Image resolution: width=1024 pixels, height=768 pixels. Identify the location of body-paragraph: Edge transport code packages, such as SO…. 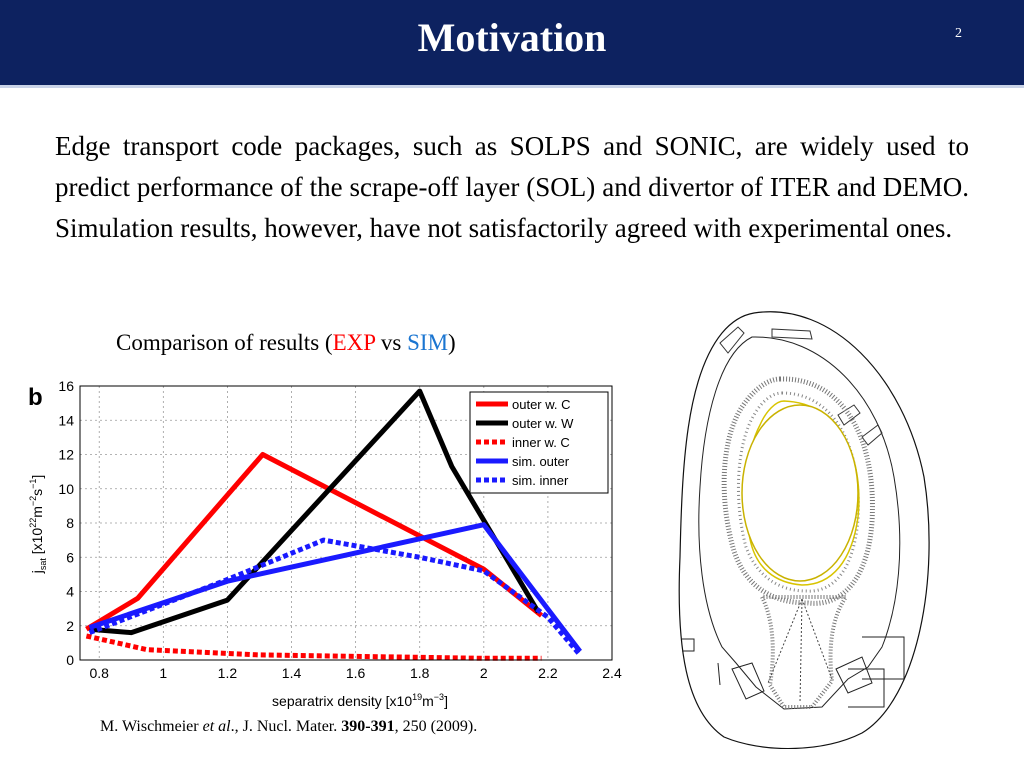
(512, 187).